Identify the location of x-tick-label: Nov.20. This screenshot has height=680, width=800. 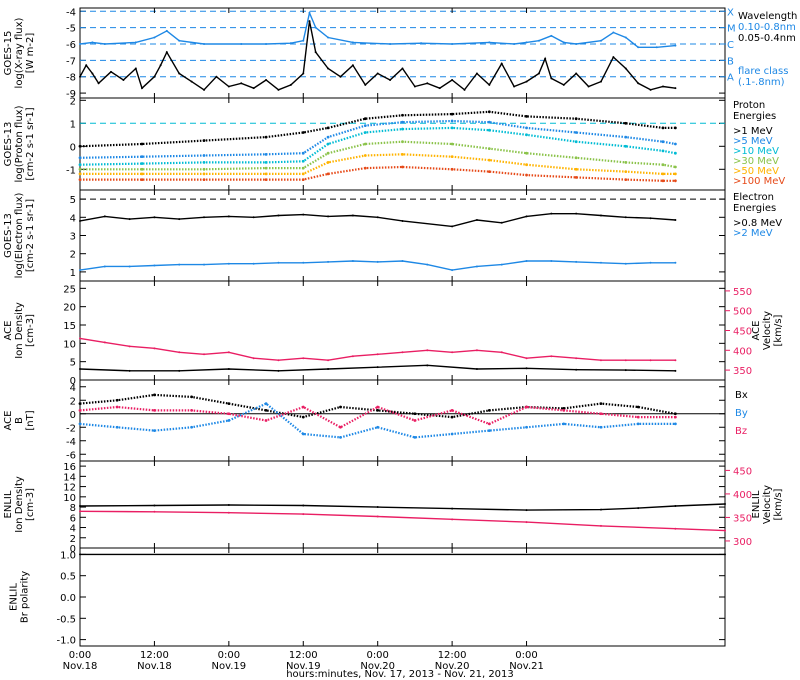
(452, 666).